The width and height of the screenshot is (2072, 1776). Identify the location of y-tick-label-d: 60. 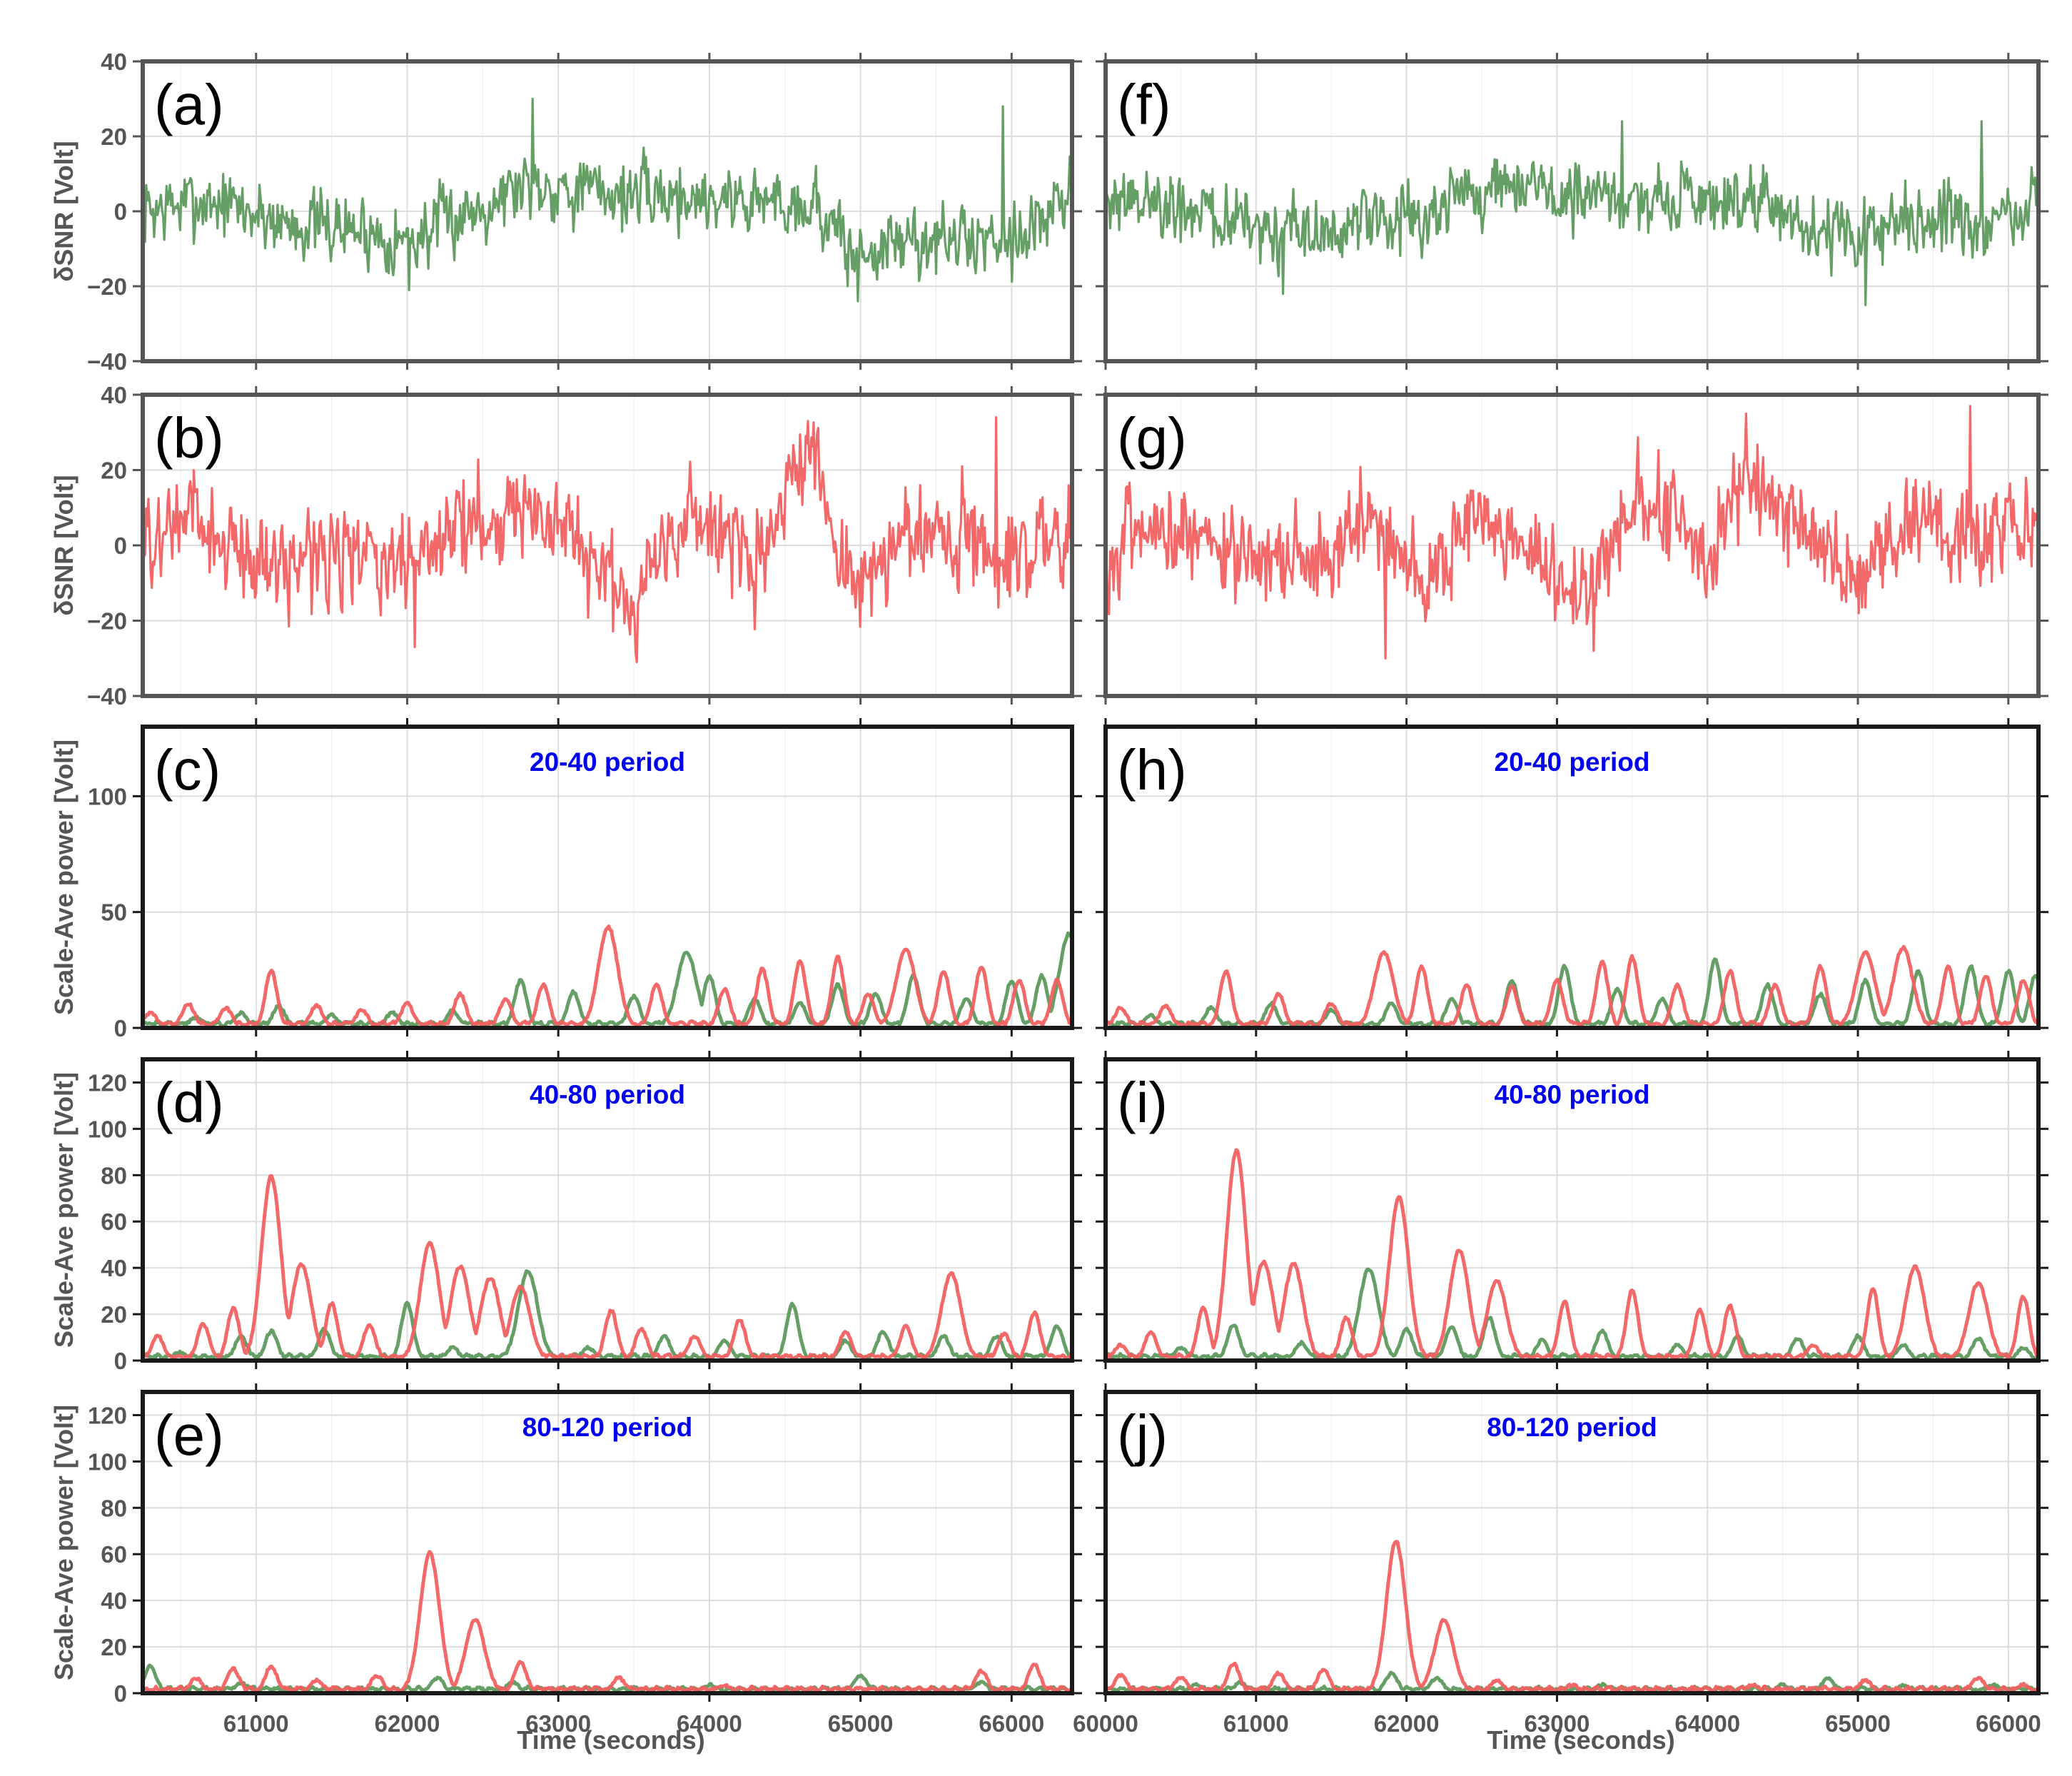
(114, 1222).